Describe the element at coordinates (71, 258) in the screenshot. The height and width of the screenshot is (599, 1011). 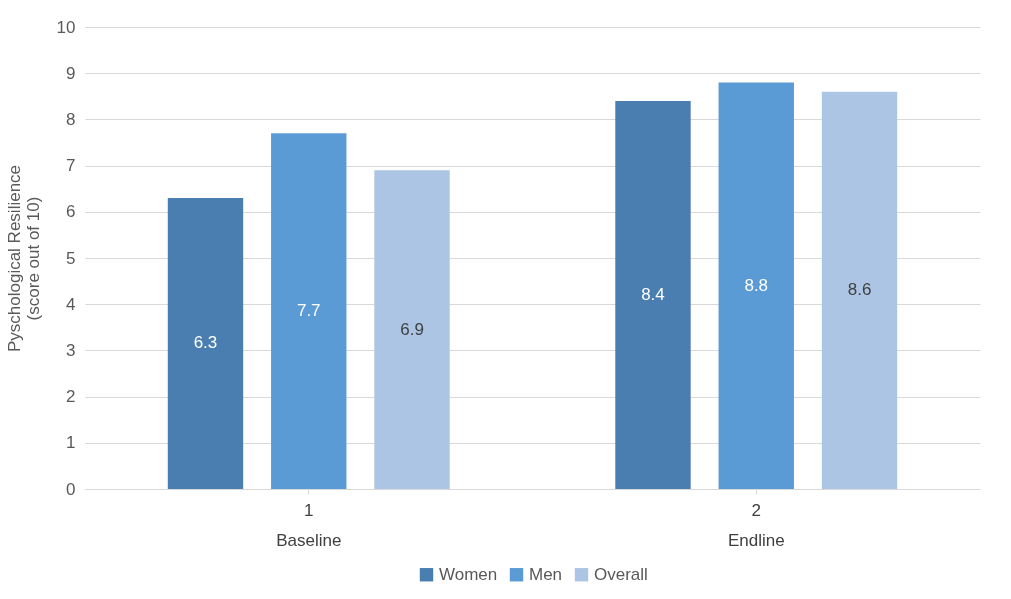
I see `y-tick-label: 5` at that location.